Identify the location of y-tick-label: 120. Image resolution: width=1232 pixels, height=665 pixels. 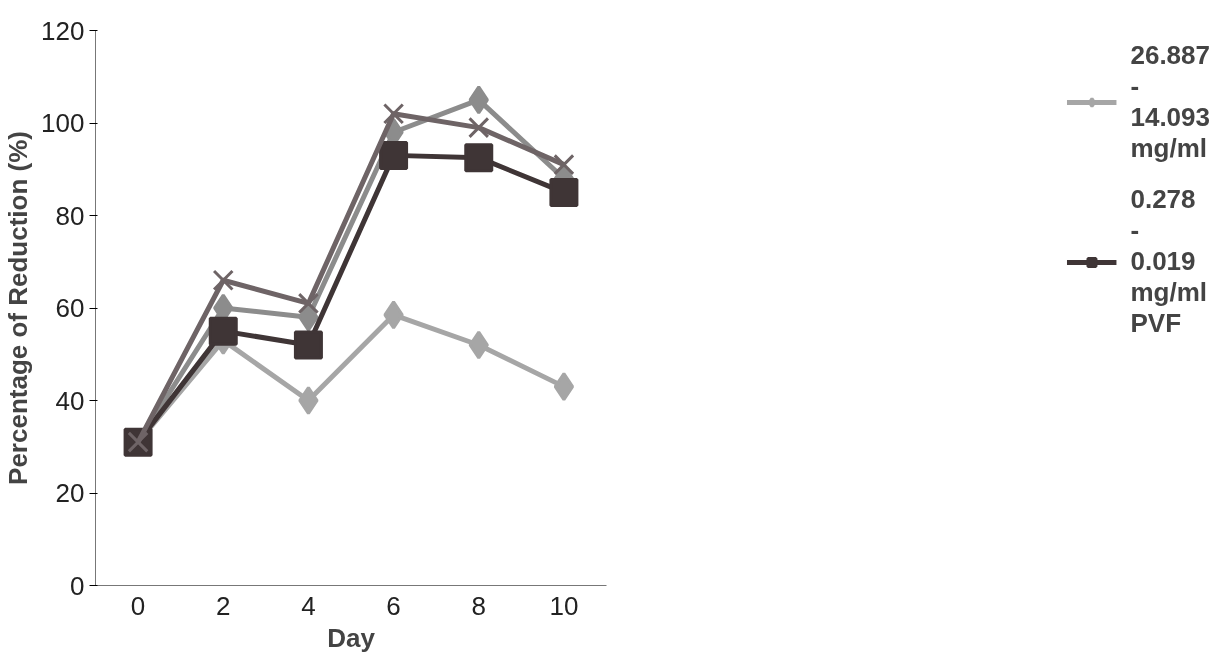
(63, 30).